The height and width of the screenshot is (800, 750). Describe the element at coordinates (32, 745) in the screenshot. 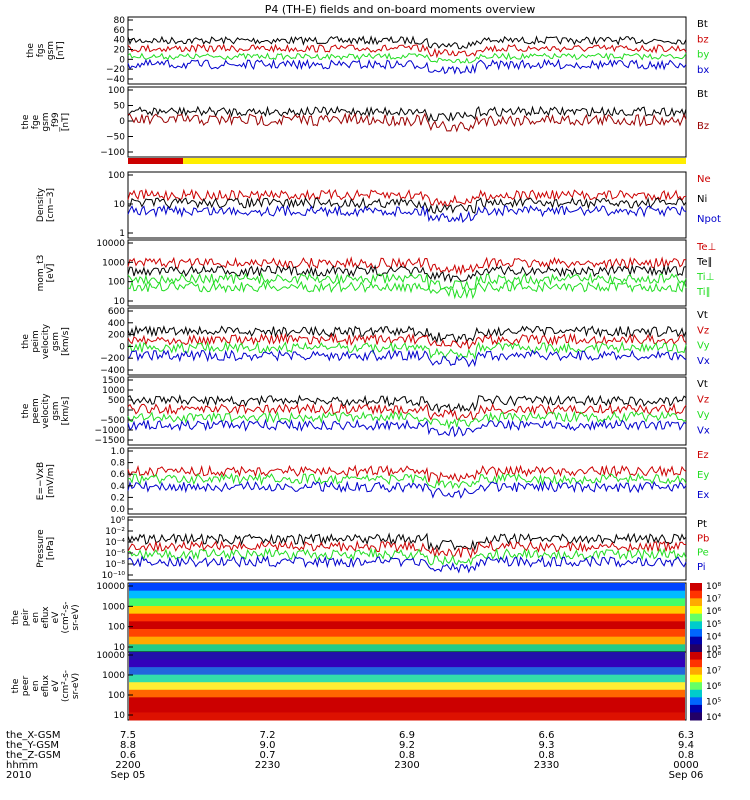

I see `x-row-label: the_Y-GSM` at that location.